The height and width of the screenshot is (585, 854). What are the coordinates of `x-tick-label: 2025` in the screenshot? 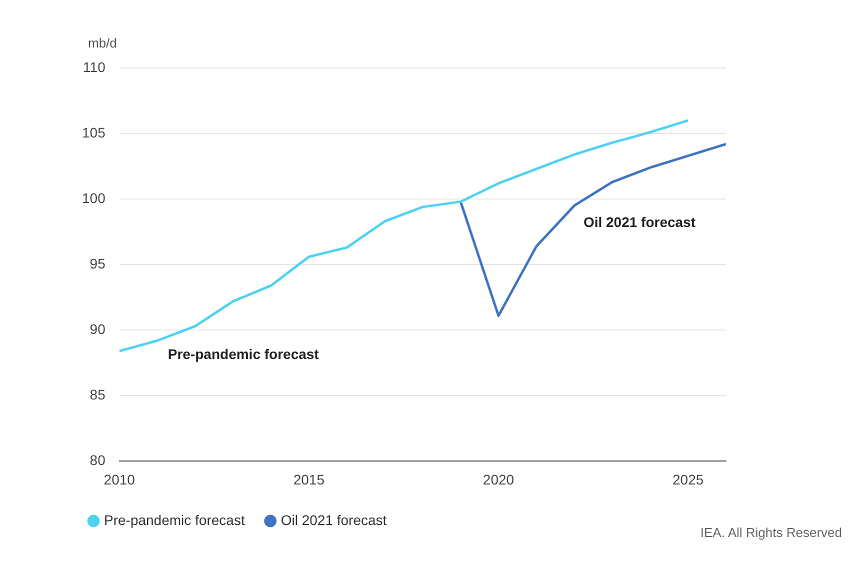 It's located at (688, 479).